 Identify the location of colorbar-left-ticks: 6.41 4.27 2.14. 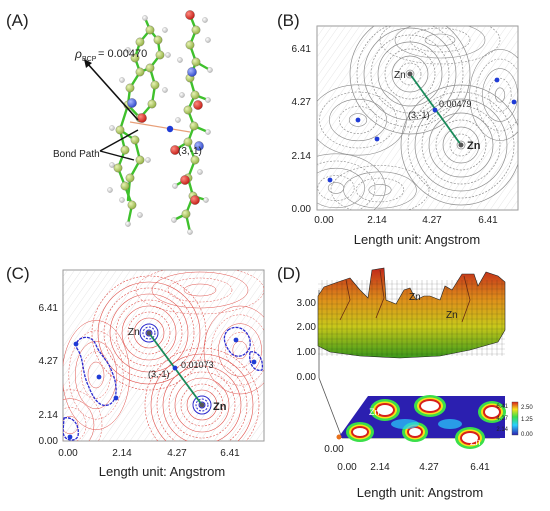
(502, 418).